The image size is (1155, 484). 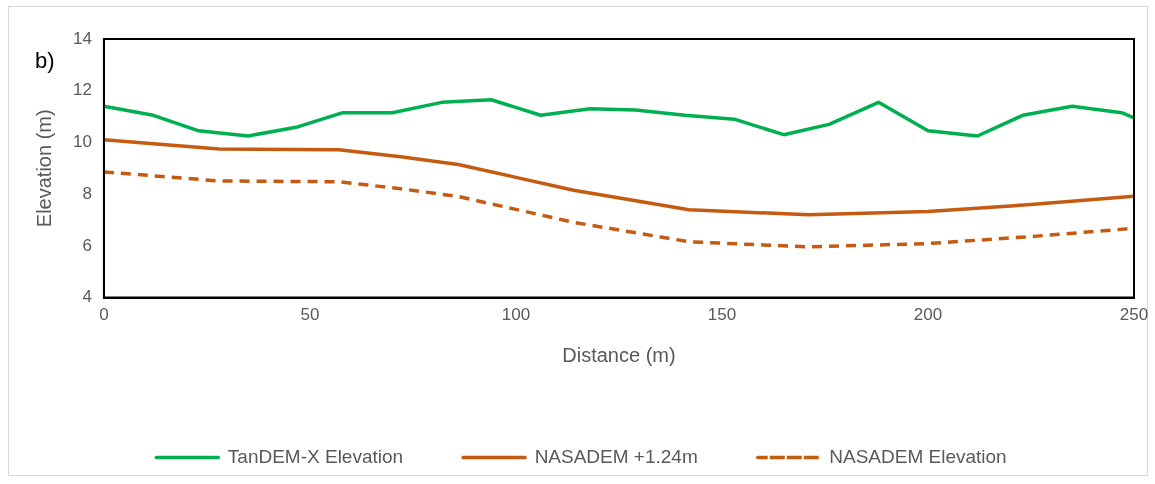 I want to click on x-tick-label: 0, so click(x=104, y=315).